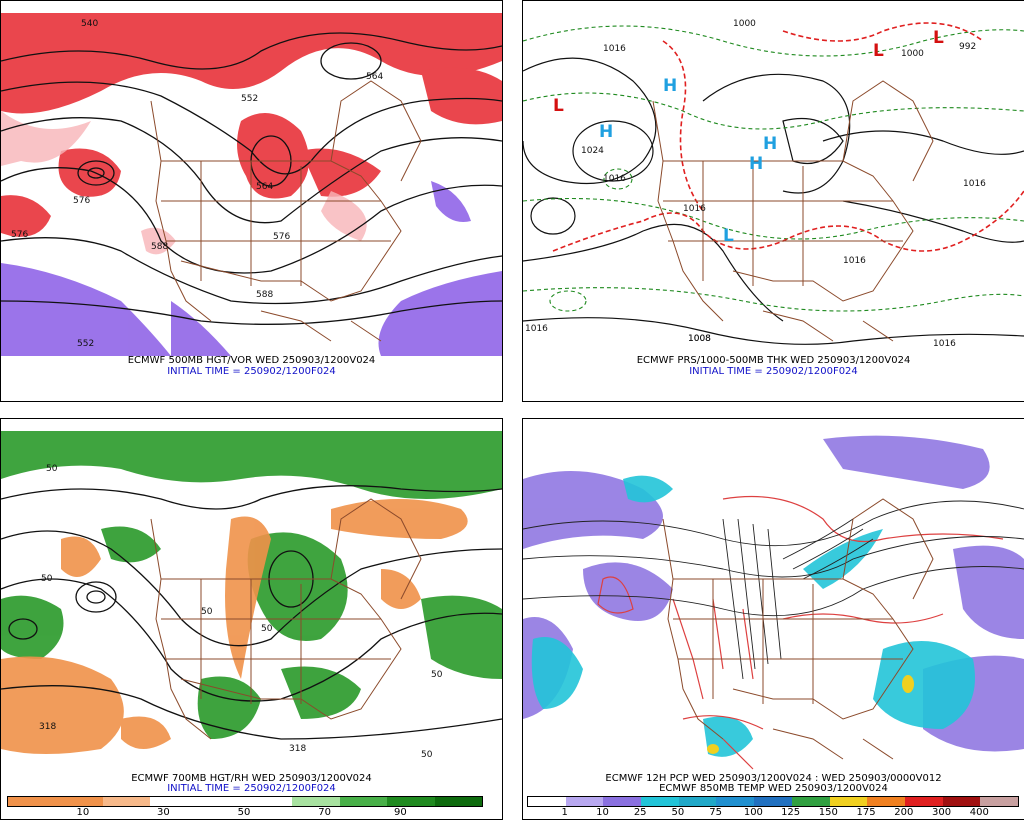  I want to click on negative-vorticity-shading, so click(251, 268).